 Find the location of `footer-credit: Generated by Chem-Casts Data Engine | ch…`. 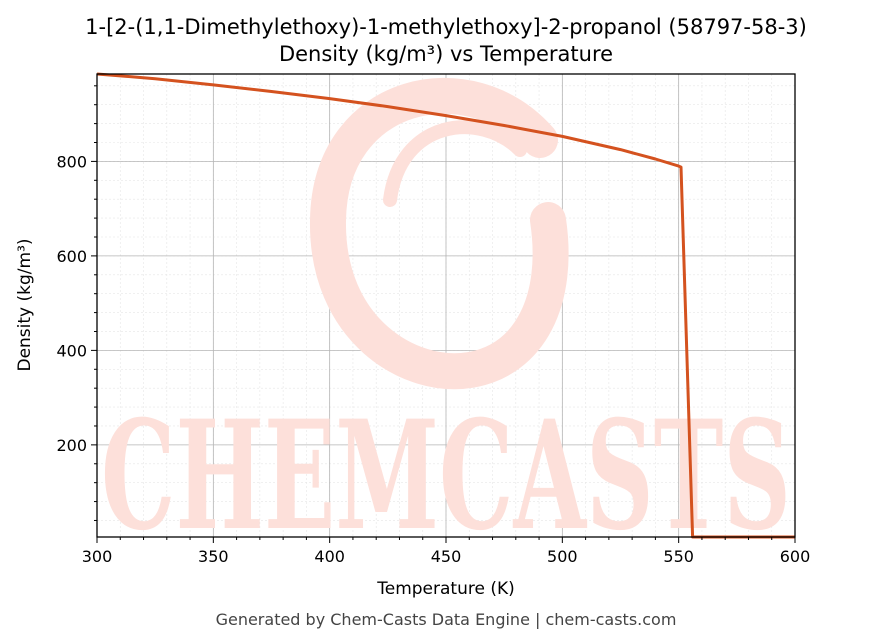

footer-credit: Generated by Chem-Casts Data Engine | ch… is located at coordinates (446, 619).